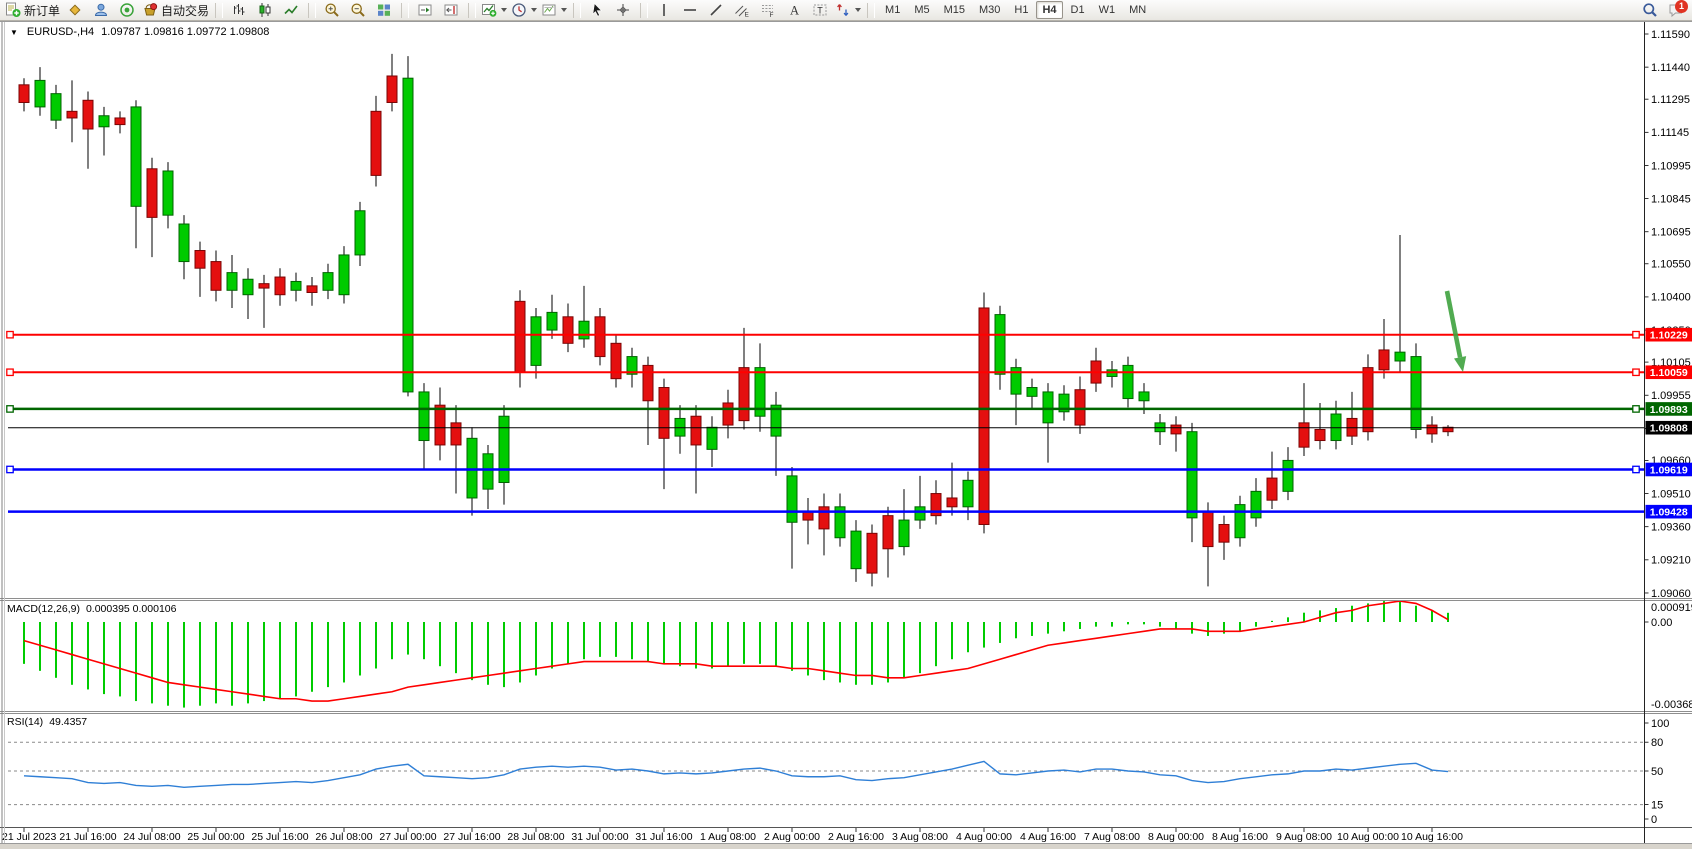 The image size is (1692, 849). I want to click on autotrade-button: 自动交易, so click(175, 10).